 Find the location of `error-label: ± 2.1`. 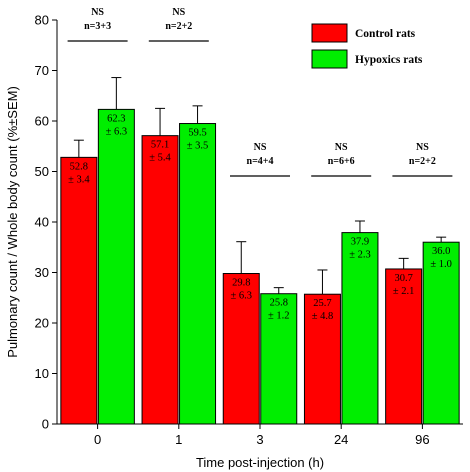

error-label: ± 2.1 is located at coordinates (404, 291).